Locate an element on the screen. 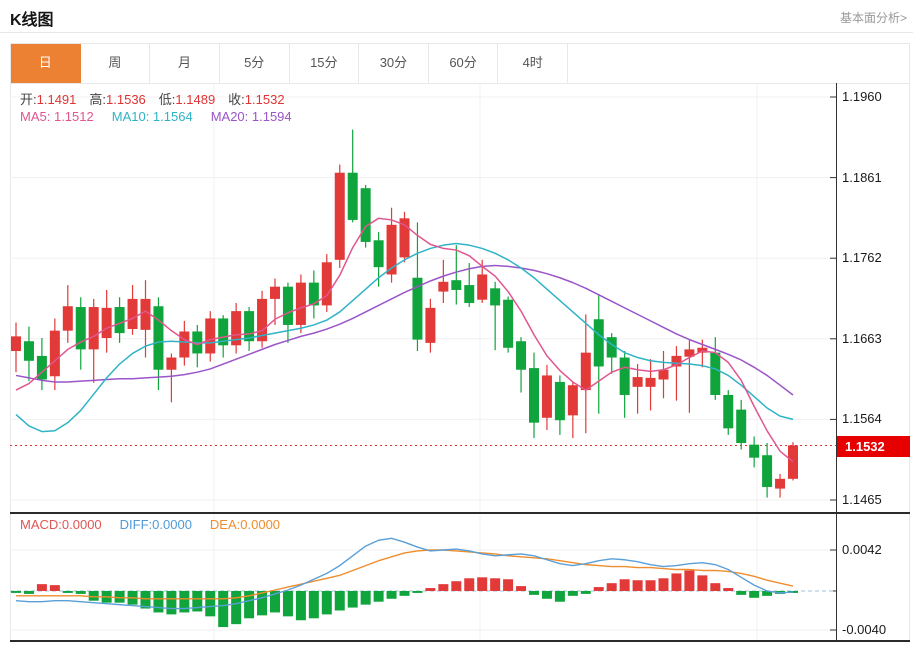  ma10-legend-item: MA10: 1.1564 is located at coordinates (152, 116).